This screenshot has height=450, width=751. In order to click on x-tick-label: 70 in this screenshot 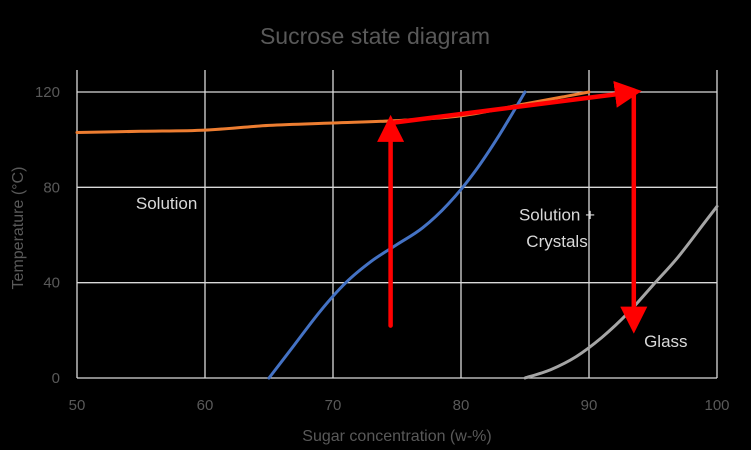, I will do `click(333, 405)`.